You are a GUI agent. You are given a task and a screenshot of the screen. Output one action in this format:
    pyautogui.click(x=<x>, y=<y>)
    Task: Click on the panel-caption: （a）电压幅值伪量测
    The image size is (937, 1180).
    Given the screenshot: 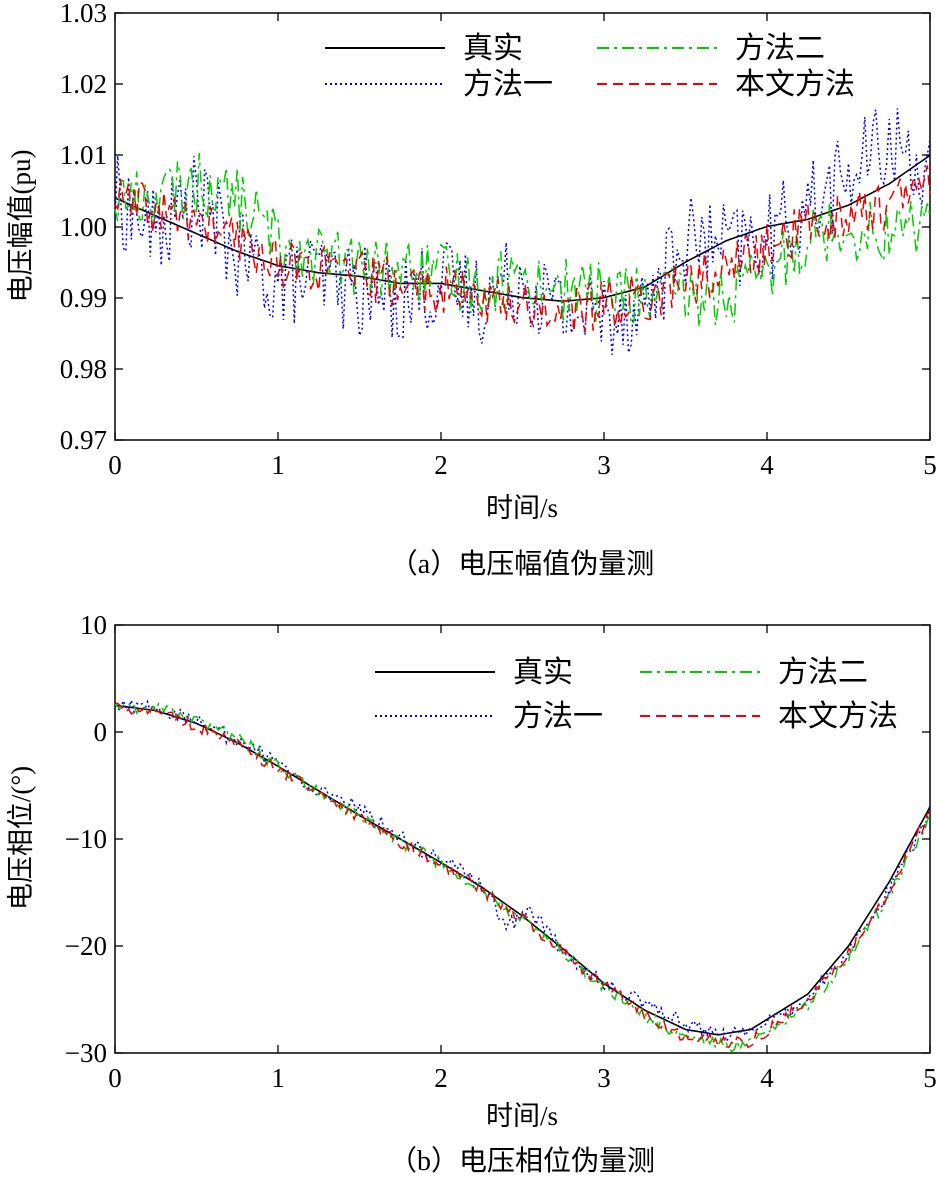 What is the action you would take?
    pyautogui.click(x=522, y=564)
    